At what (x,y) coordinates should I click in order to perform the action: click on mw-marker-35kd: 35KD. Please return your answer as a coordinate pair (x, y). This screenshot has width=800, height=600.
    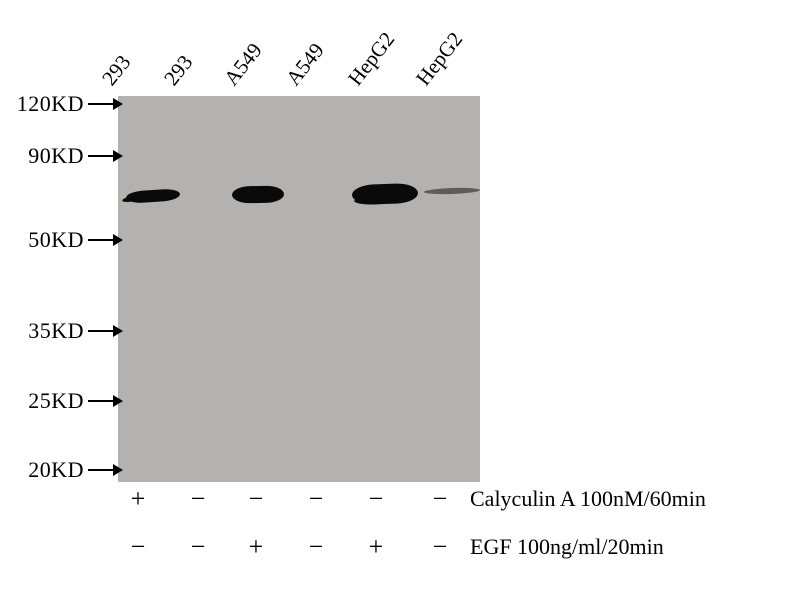
    Looking at the image, I should click on (61, 330).